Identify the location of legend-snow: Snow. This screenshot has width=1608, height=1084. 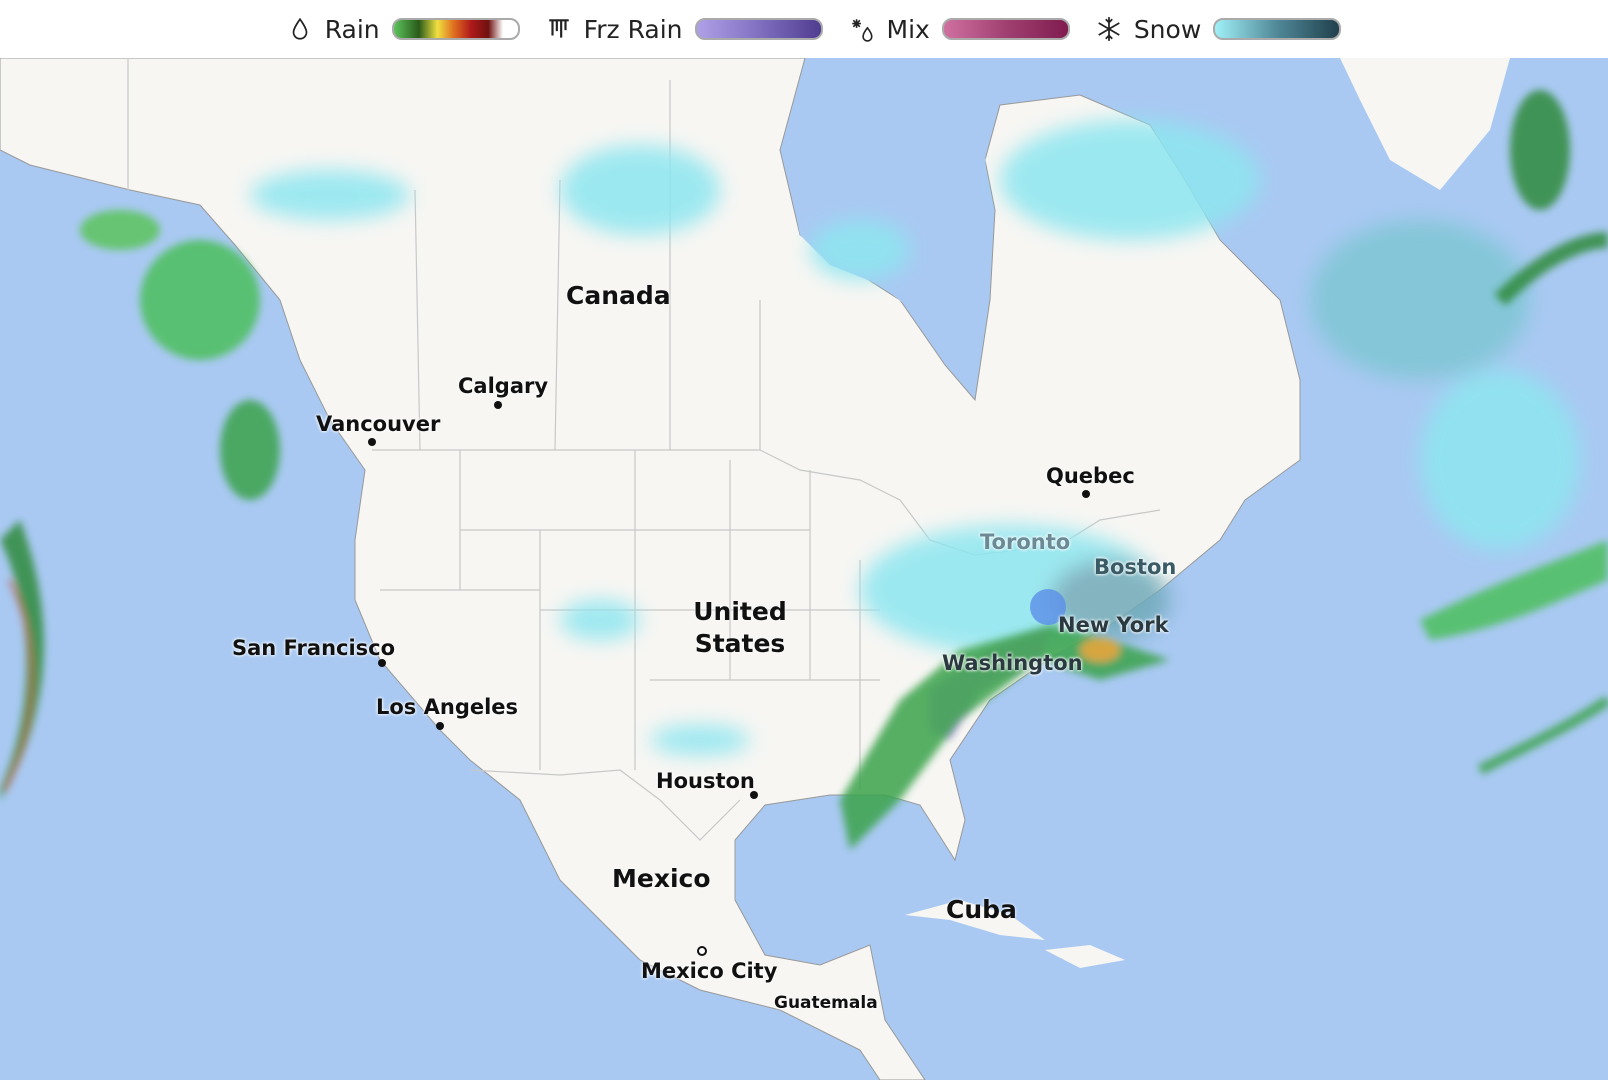
(1219, 29).